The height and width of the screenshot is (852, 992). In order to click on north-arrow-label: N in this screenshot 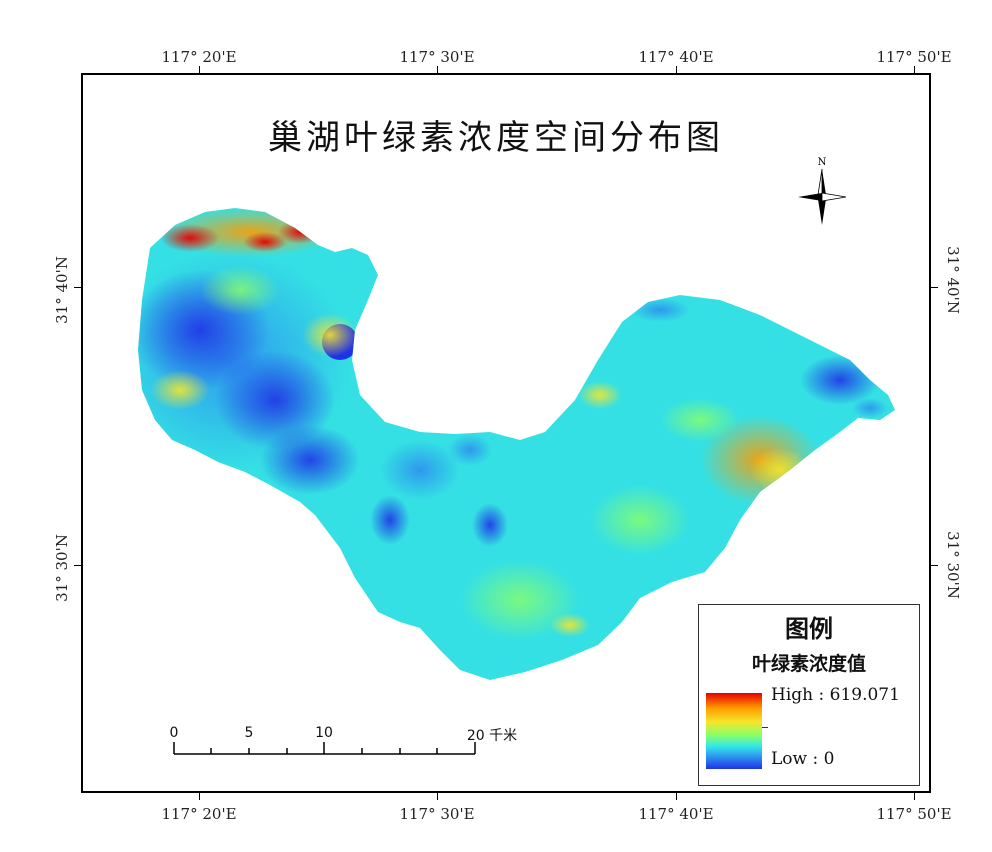, I will do `click(822, 162)`.